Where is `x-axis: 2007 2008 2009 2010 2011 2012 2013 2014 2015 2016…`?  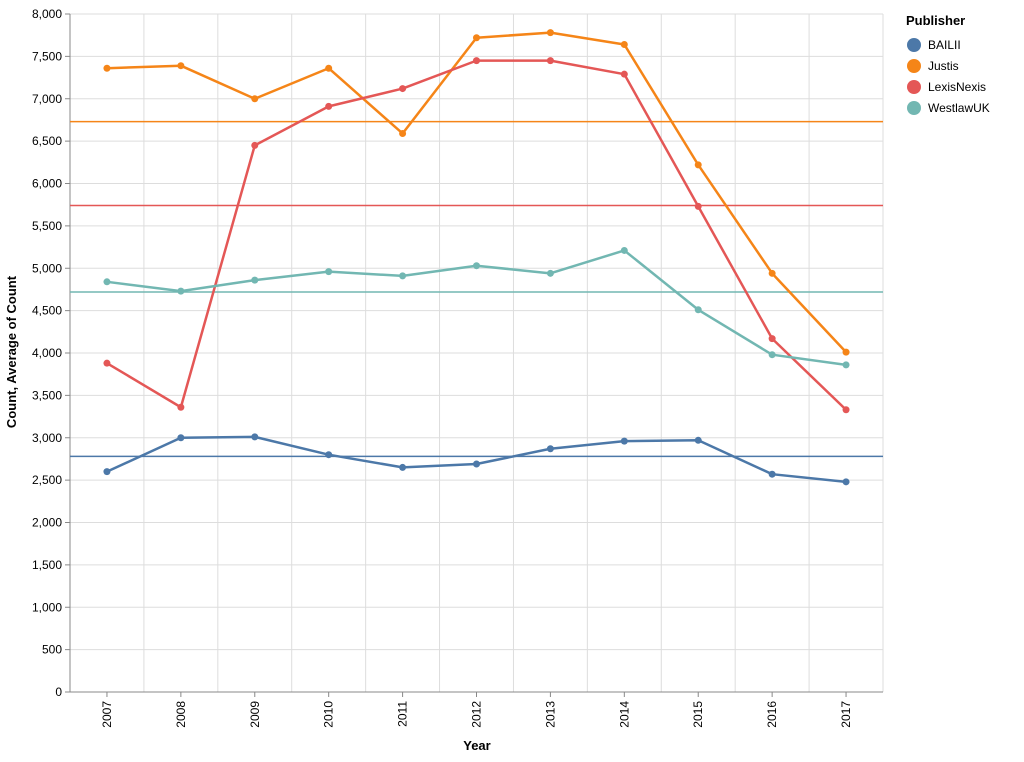 x-axis: 2007 2008 2009 2010 2011 2012 2013 2014 2015 2016… is located at coordinates (476, 709).